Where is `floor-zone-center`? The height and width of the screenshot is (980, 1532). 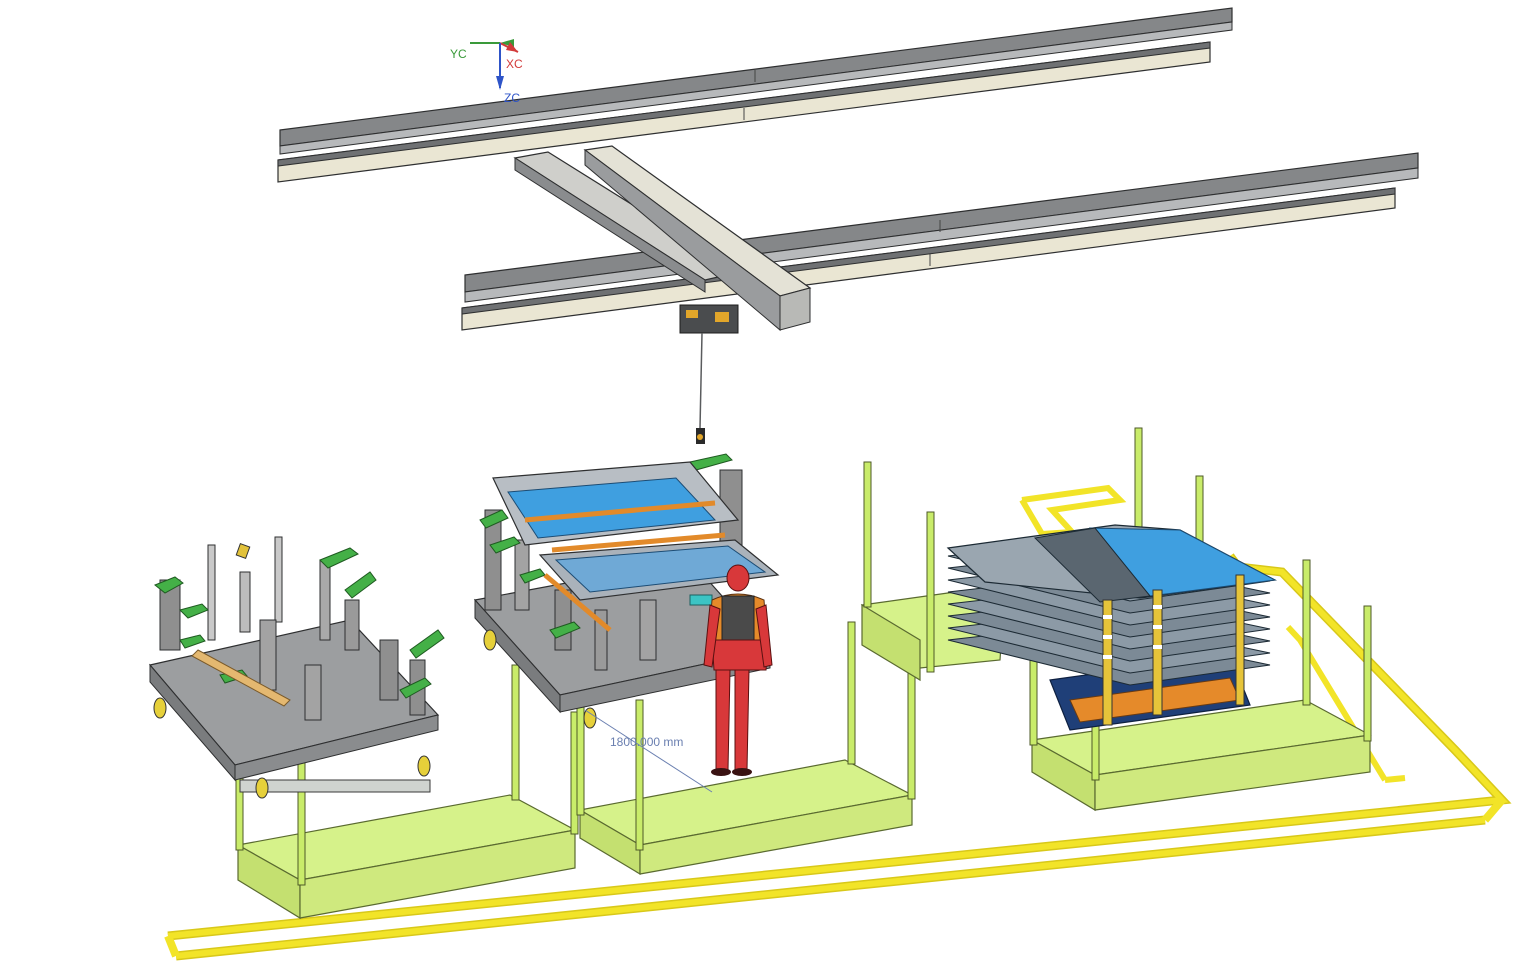 floor-zone-center is located at coordinates (746, 748).